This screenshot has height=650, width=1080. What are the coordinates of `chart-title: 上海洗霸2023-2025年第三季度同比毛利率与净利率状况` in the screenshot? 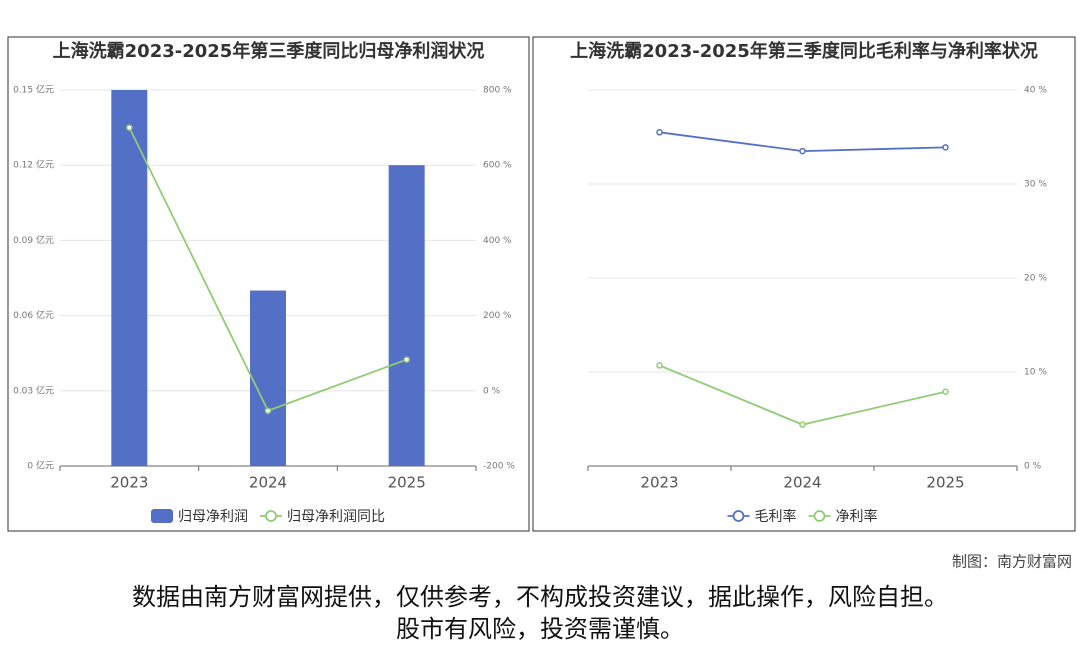 It's located at (804, 51).